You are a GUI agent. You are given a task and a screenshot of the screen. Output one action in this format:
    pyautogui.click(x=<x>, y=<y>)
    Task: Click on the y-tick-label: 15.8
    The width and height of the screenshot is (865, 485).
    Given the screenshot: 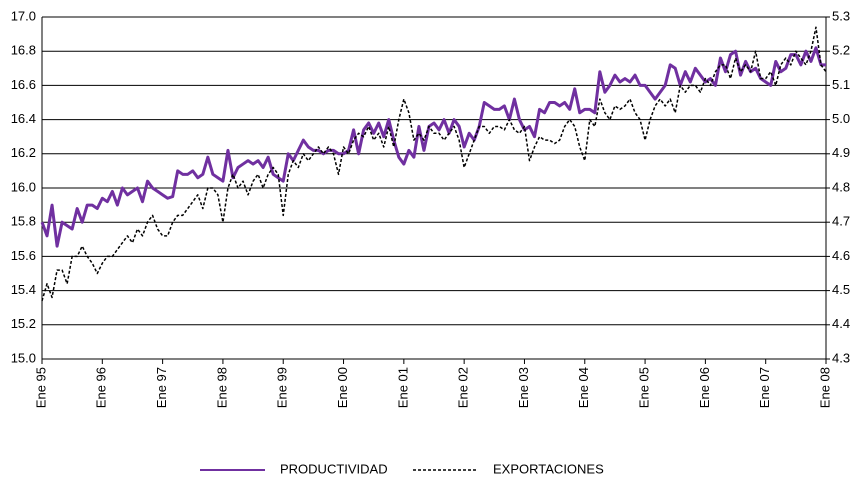 What is the action you would take?
    pyautogui.click(x=23, y=221)
    